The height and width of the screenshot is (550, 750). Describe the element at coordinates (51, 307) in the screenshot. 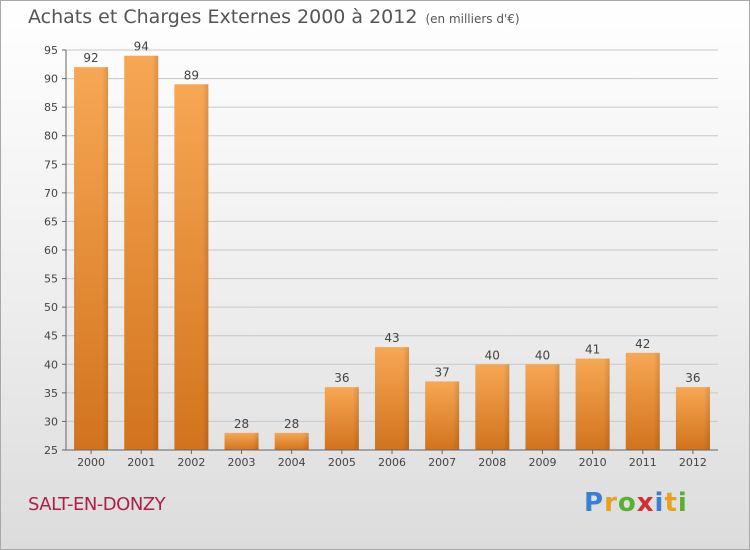

I see `y-tick-label: 50` at that location.